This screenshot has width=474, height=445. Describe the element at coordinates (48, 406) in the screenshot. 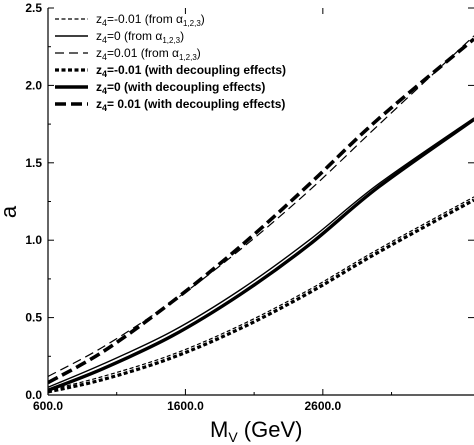

I see `x-tick-label: 600.0` at that location.